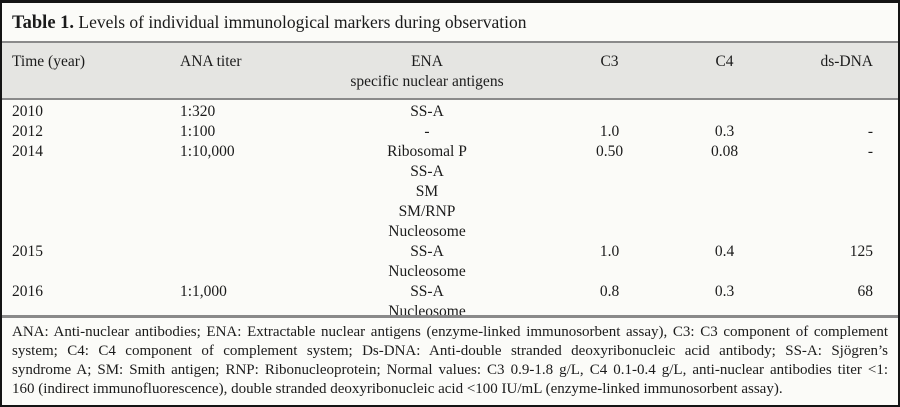 The width and height of the screenshot is (900, 407). I want to click on column-header-label: ANA titer, so click(211, 61).